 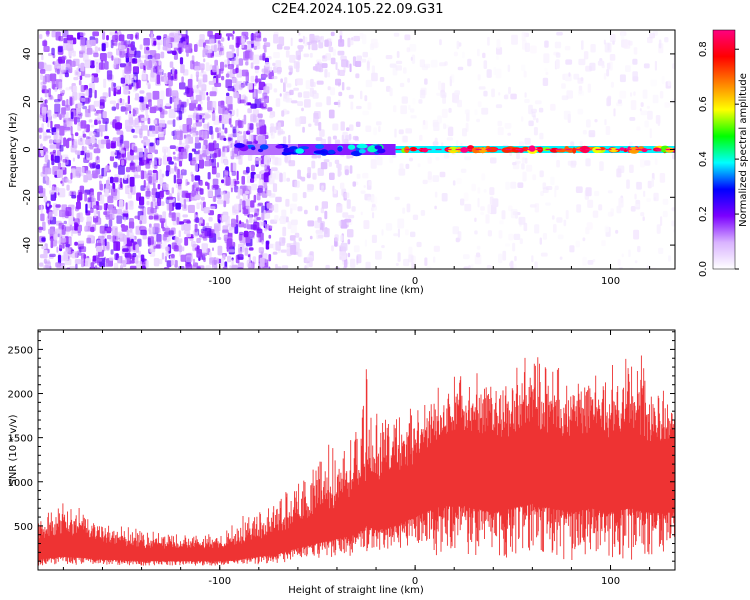 I want to click on heatmap-ridge, so click(x=454, y=150).